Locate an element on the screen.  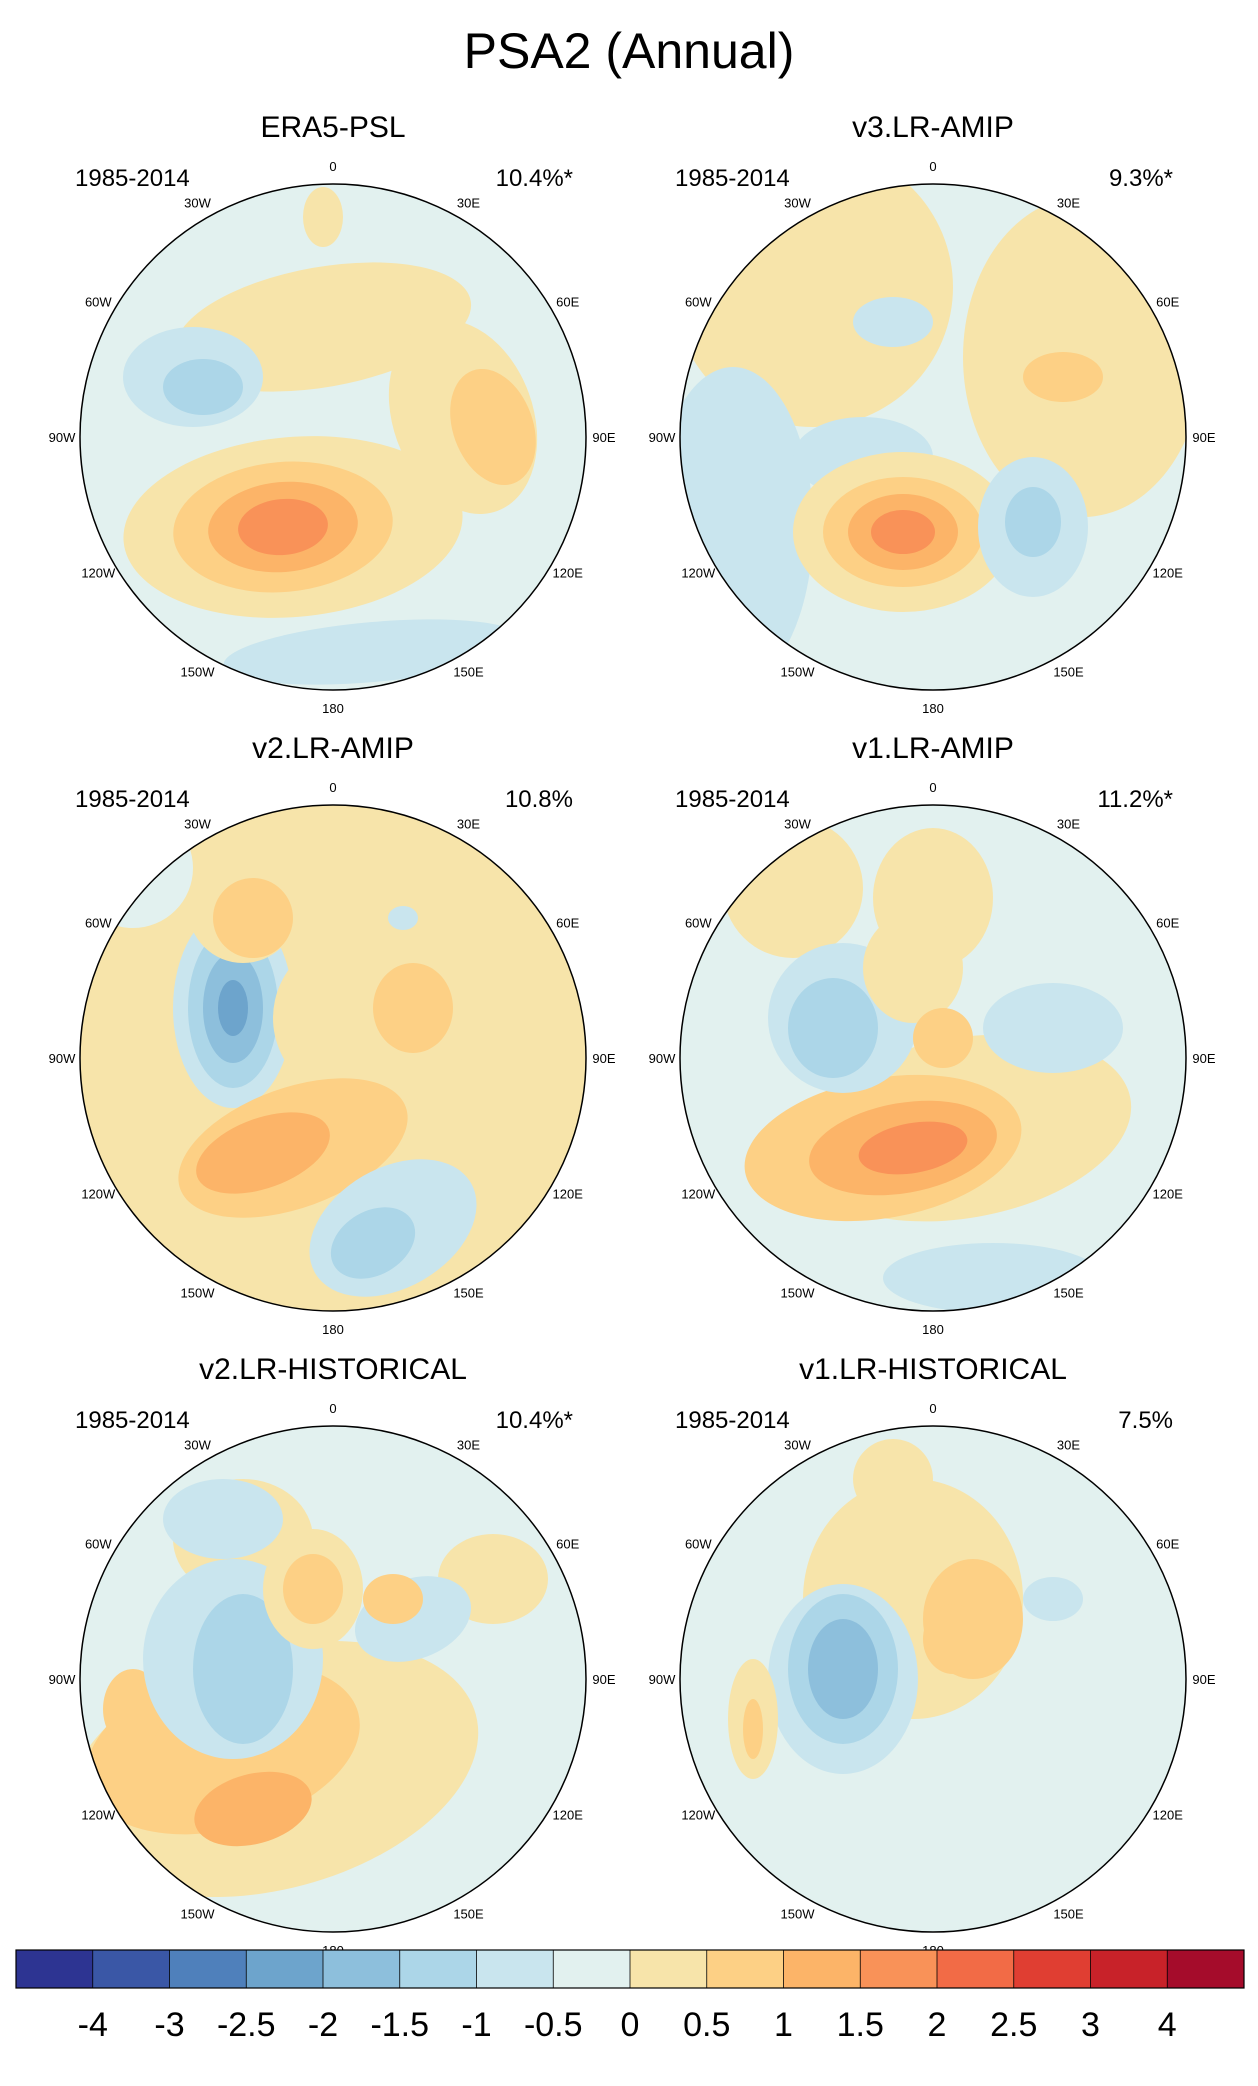
colorbar-tick-label: -0.5 is located at coordinates (553, 2025).